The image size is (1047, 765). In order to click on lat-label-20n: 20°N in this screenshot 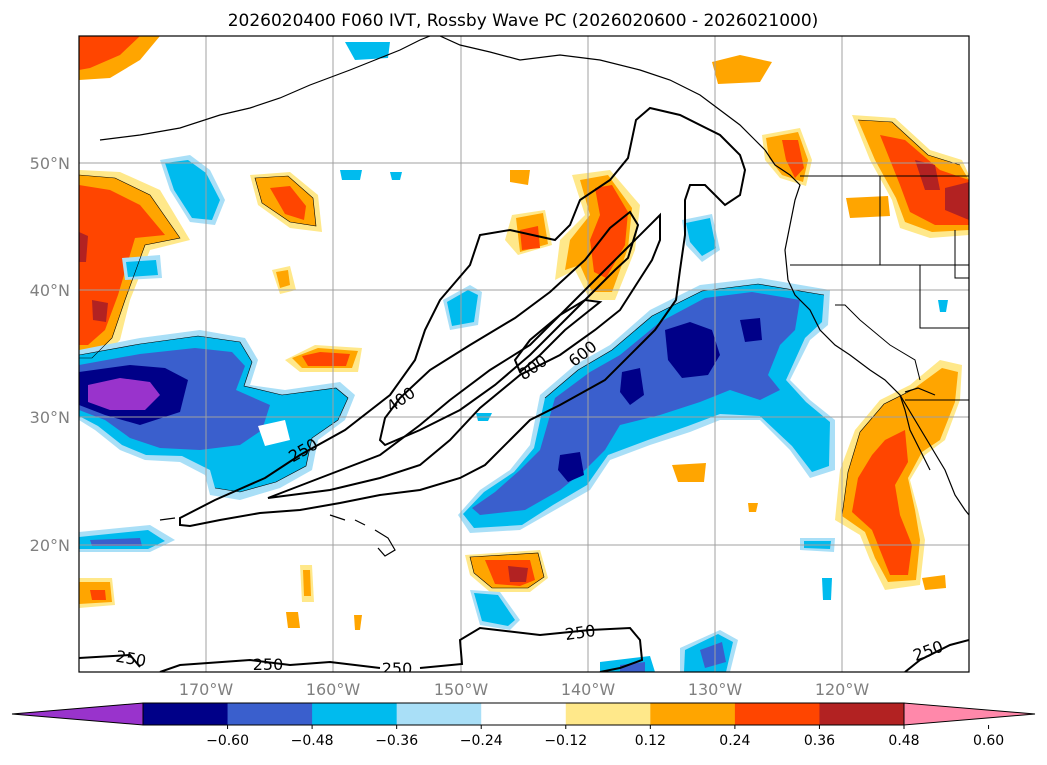, I will do `click(50, 545)`.